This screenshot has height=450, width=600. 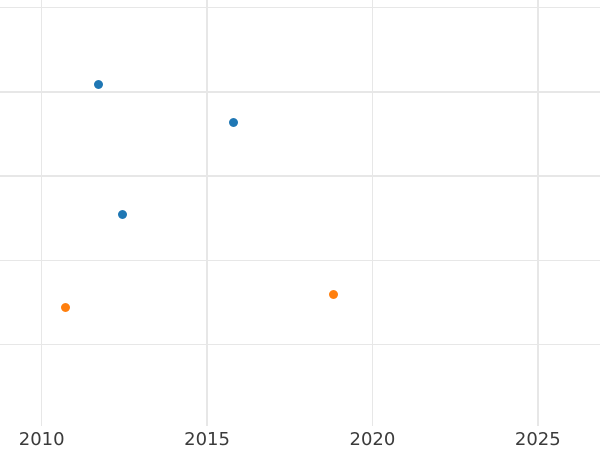 I want to click on x-tick-label: 2025, so click(x=537, y=439).